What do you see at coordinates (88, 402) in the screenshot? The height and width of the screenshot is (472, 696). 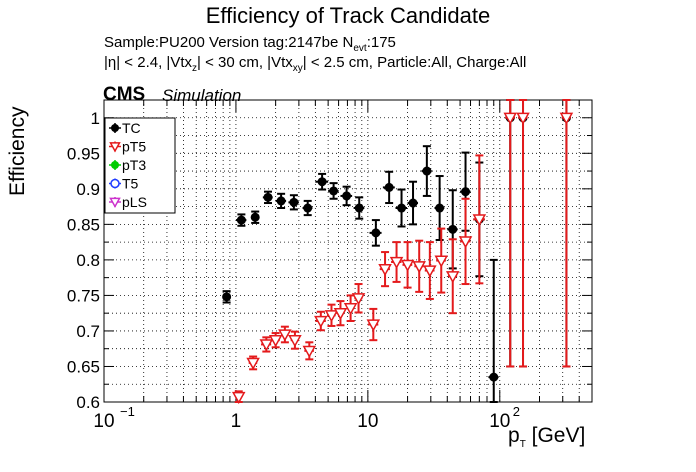 I see `y-tick-label: 0.6` at bounding box center [88, 402].